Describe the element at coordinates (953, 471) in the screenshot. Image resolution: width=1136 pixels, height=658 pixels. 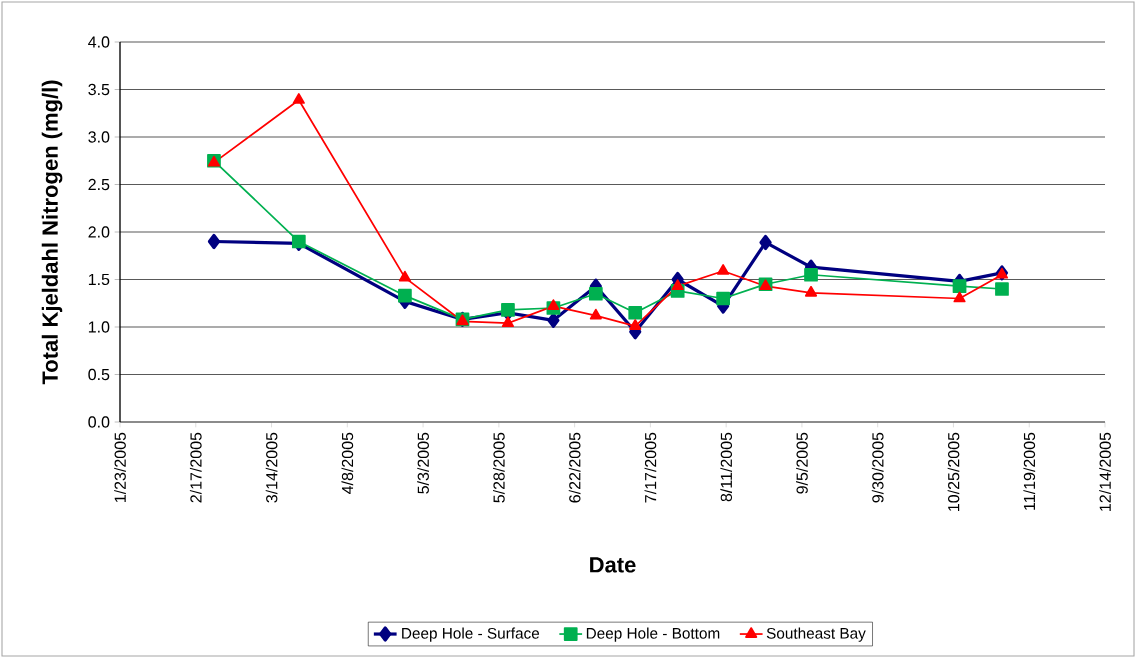
I see `x-tick-label: 10/25/2005` at that location.